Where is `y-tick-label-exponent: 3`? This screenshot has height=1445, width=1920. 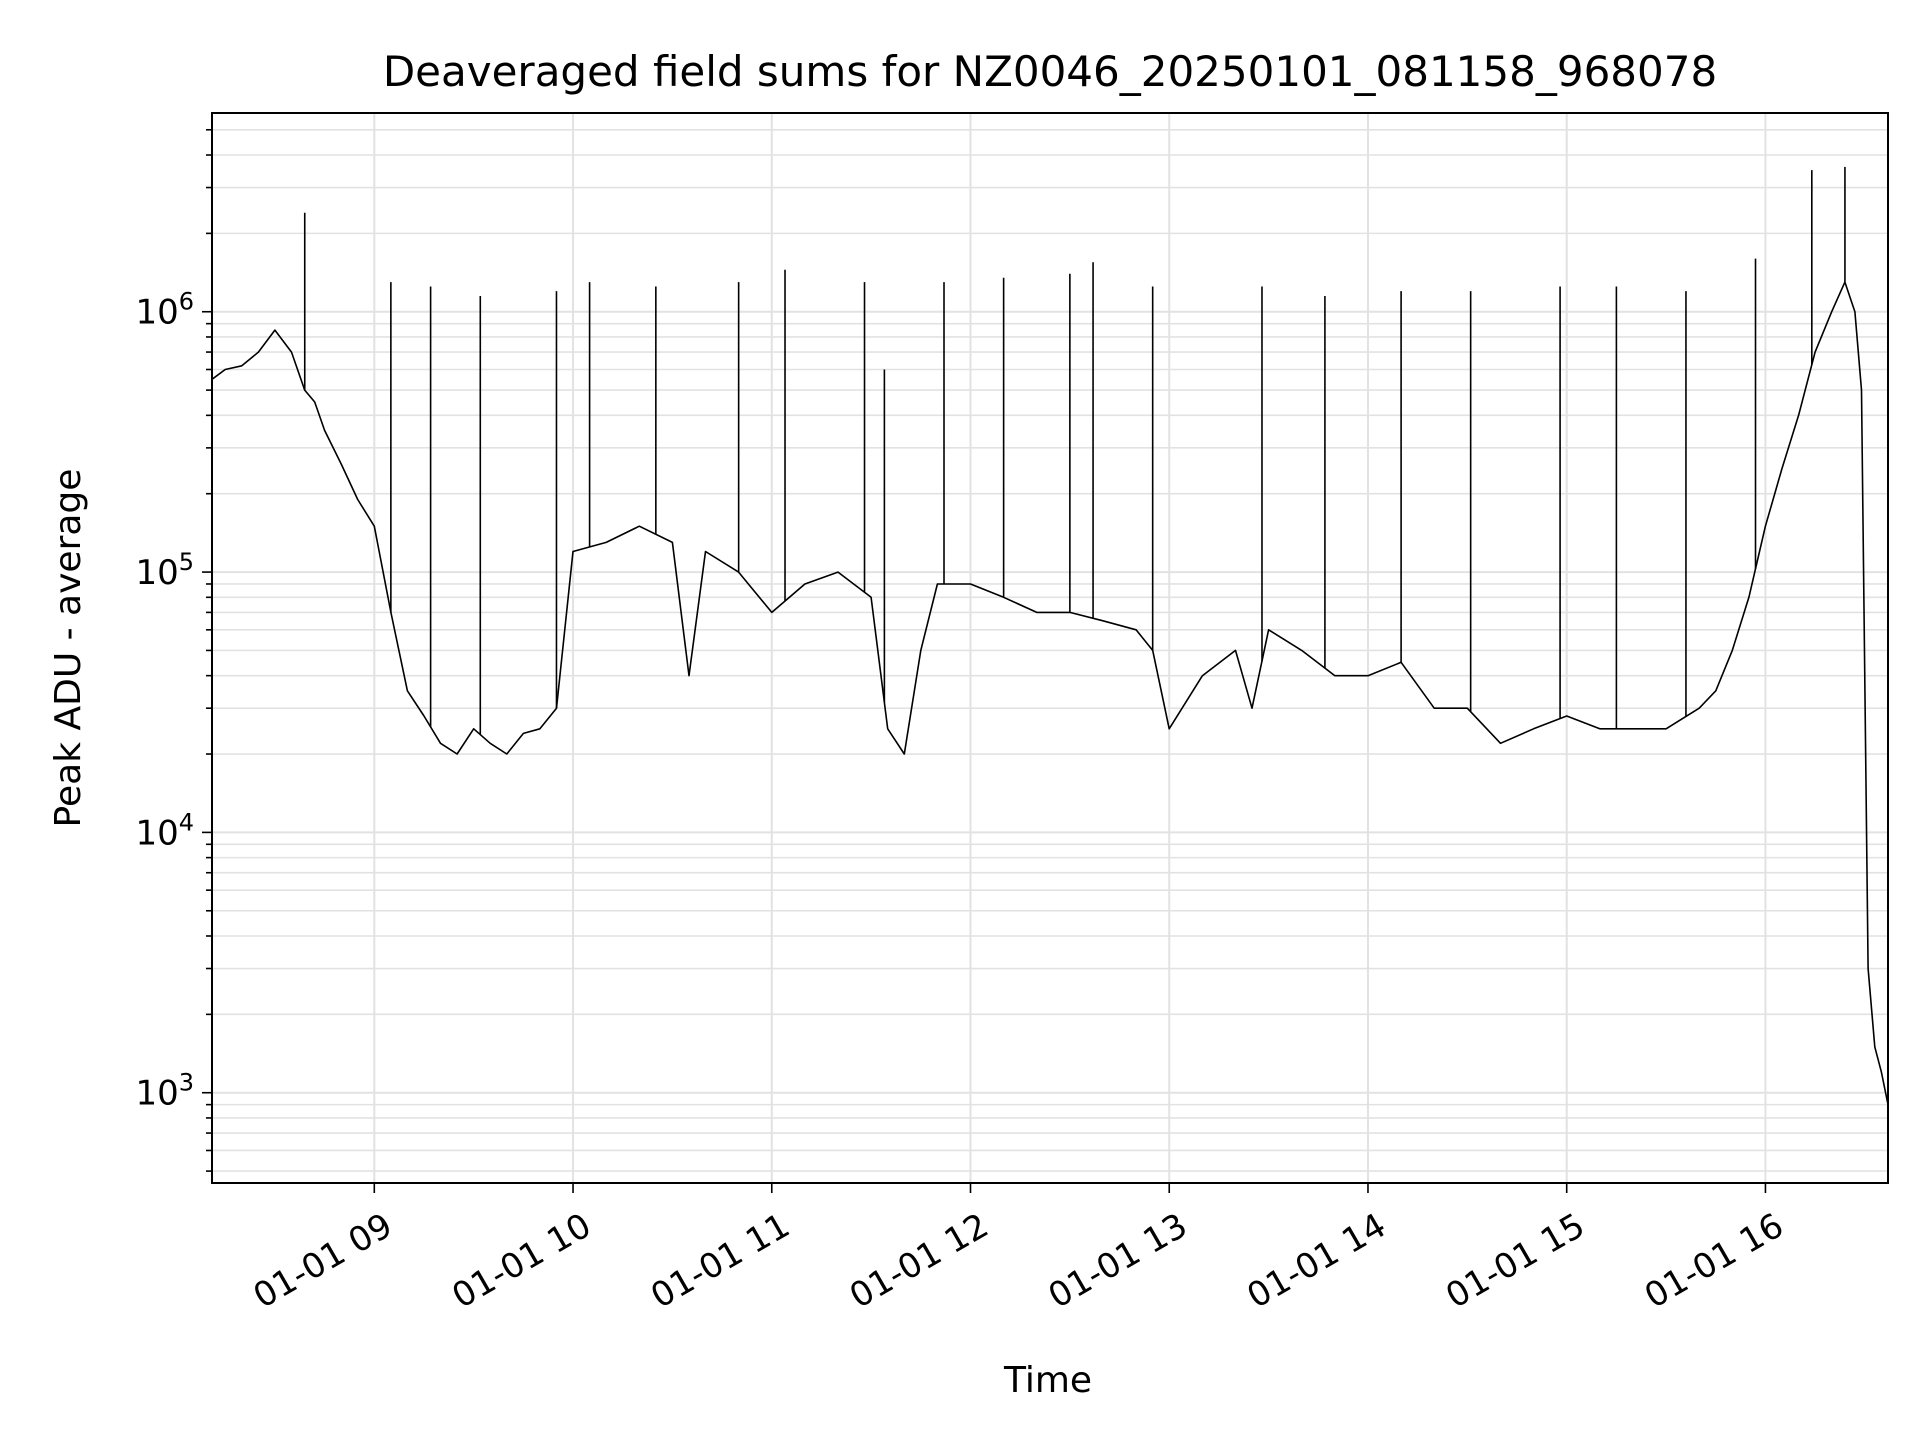 y-tick-label-exponent: 3 is located at coordinates (186, 1083).